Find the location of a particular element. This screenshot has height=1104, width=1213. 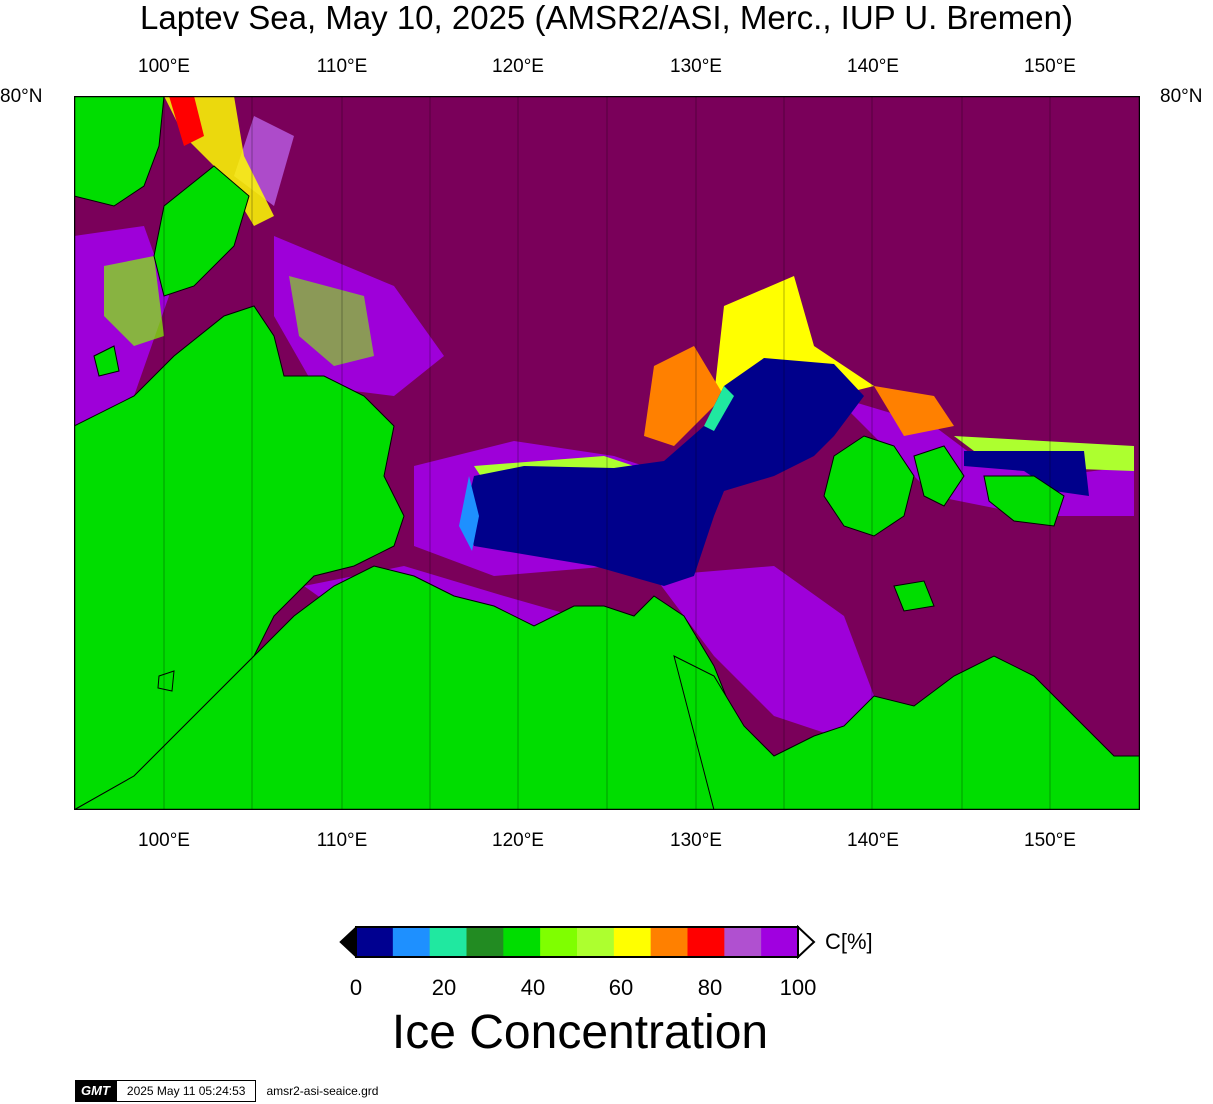

stamp-filename: amsr2-asi-seaice.grd is located at coordinates (322, 1091).